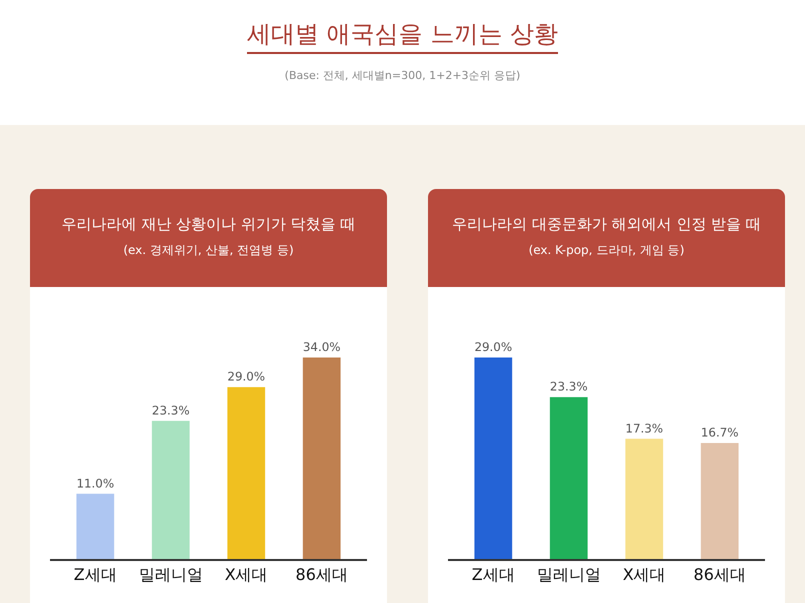 Image resolution: width=805 pixels, height=603 pixels. I want to click on chart-title: 우리나라의 대중문화가 해외에서 인정 받을 때, so click(606, 224).